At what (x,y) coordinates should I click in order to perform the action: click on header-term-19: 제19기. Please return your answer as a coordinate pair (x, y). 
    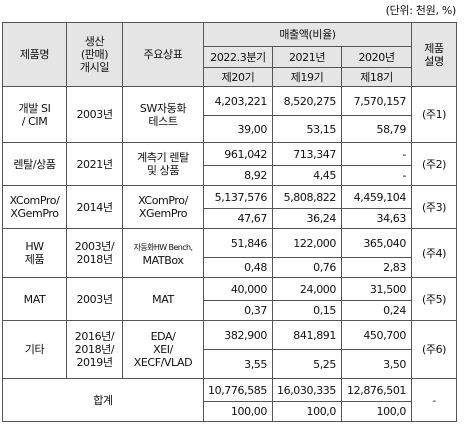
    Looking at the image, I should click on (307, 77).